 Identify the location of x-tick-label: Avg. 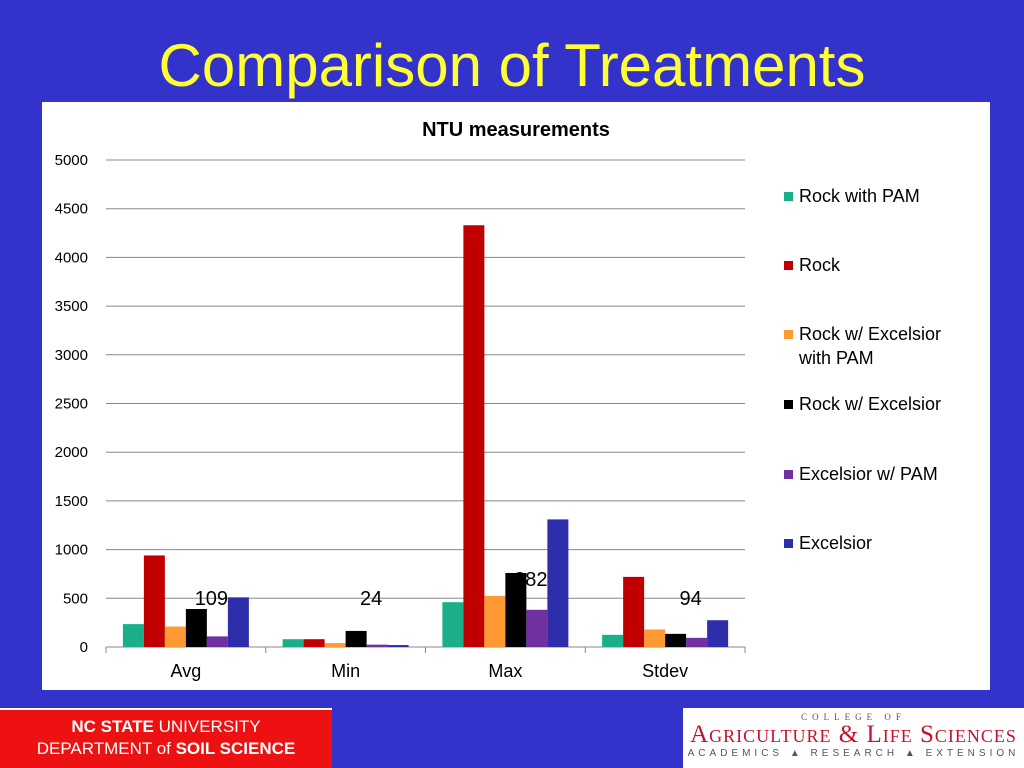
(186, 671).